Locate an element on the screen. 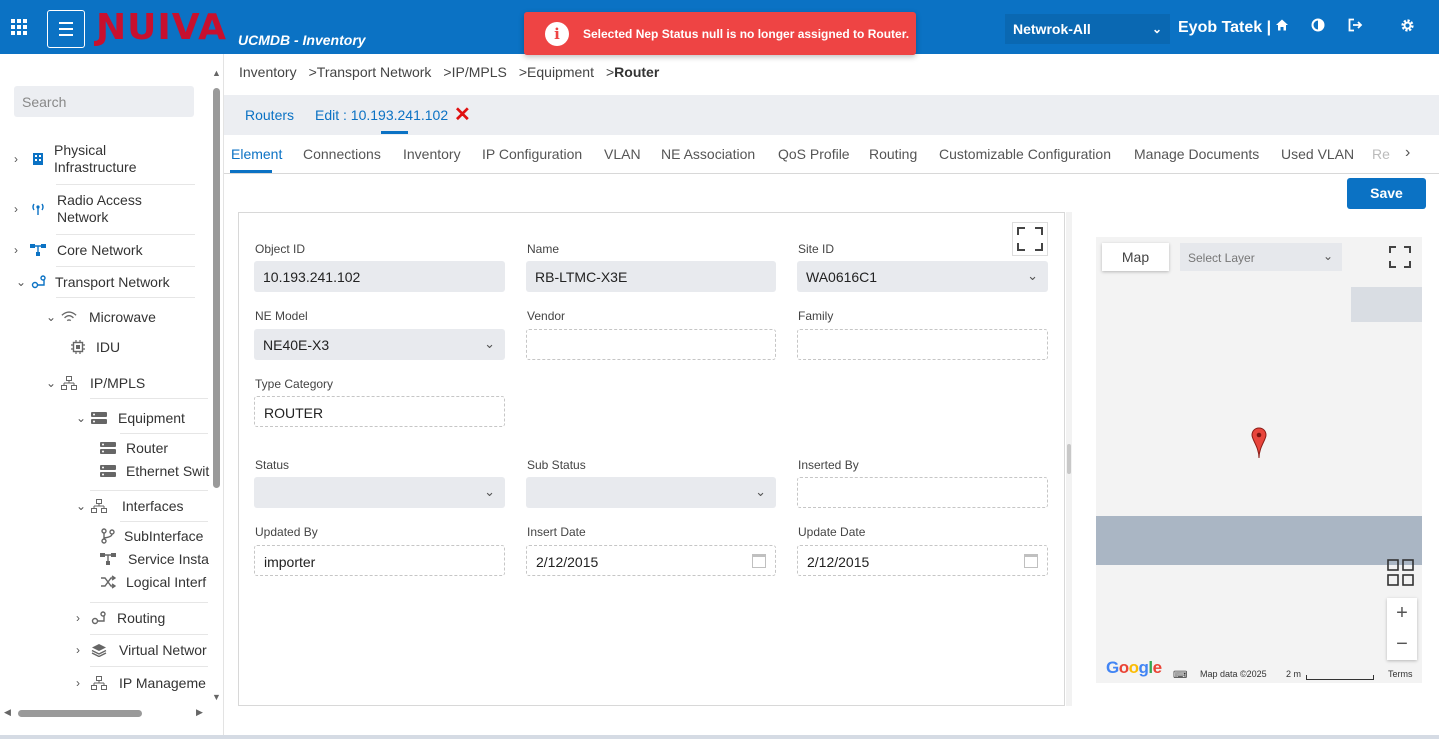  network-select: Netwrok-All ⌄ is located at coordinates (1087, 29).